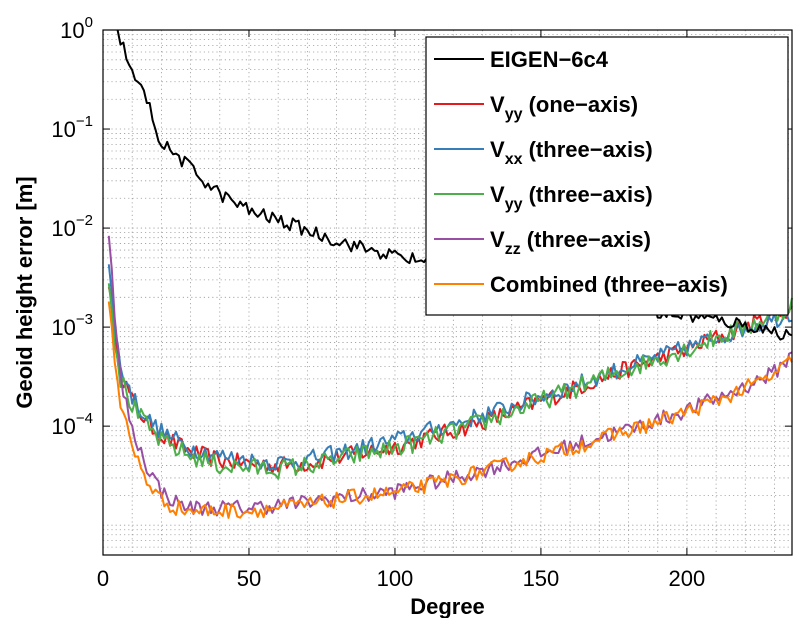 This screenshot has height=618, width=793. I want to click on legend-label: EIGEN−6c4, so click(549, 59).